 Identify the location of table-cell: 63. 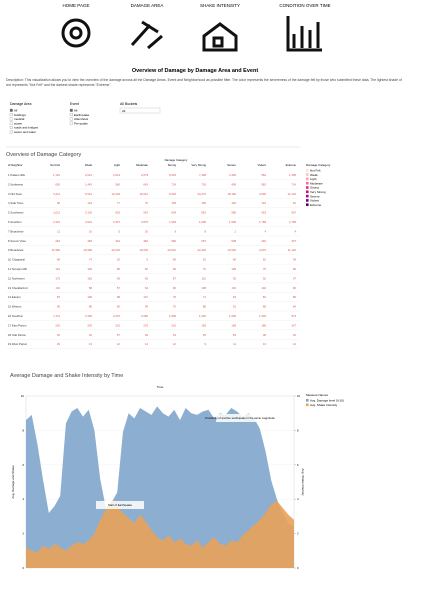
(147, 288).